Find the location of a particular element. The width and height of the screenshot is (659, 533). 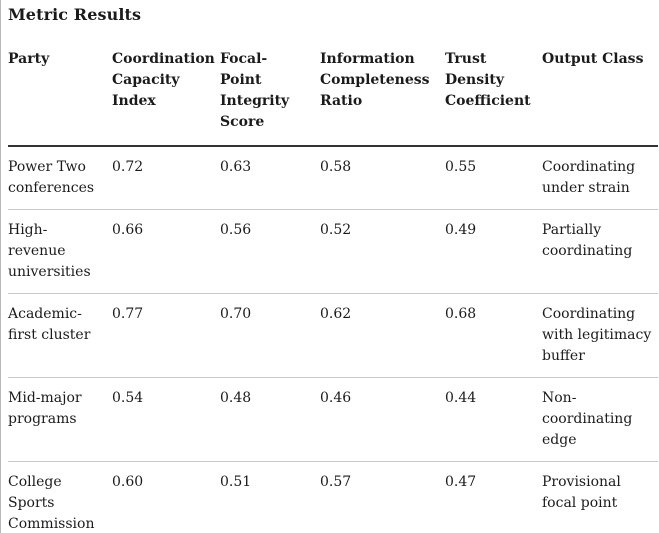

column-header-focal-point-integrity-score: Focal-Point Integrity Score is located at coordinates (270, 93).